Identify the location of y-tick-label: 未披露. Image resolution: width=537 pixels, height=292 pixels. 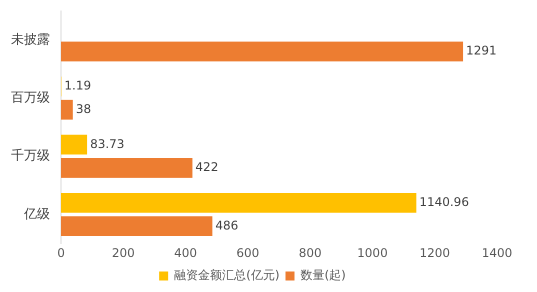
(30, 40).